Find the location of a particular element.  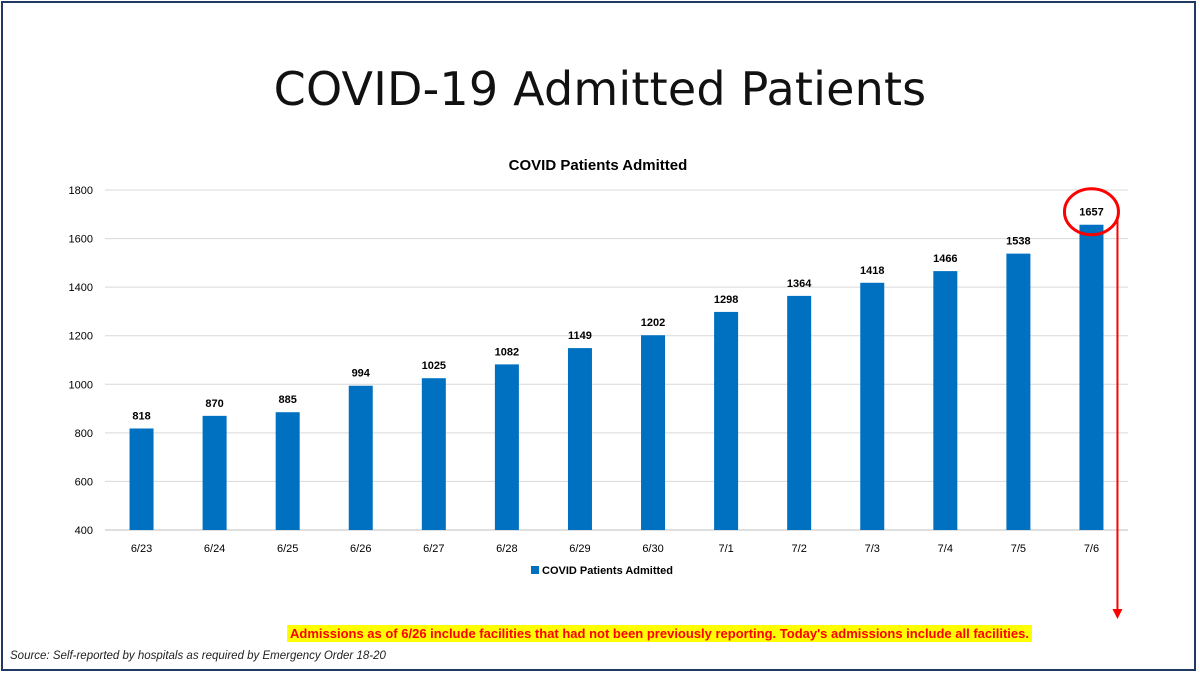

y-tick-label: 1400 is located at coordinates (81, 288).